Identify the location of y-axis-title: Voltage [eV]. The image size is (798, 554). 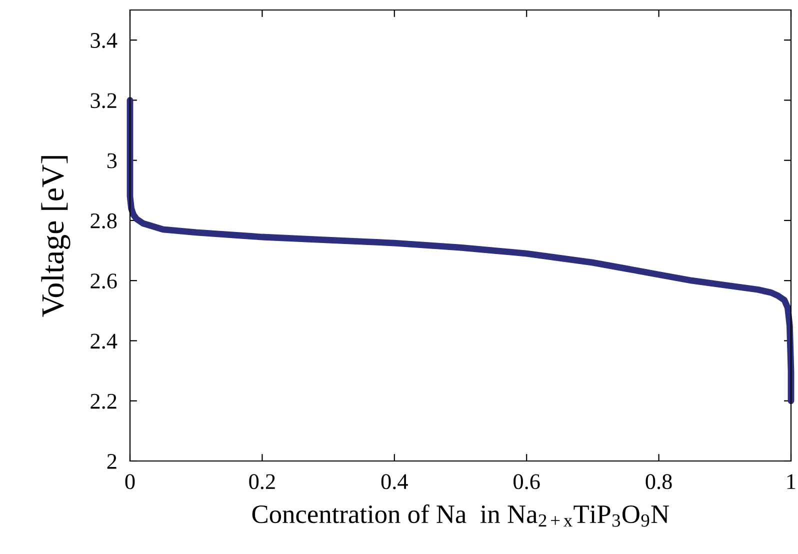
(55, 236).